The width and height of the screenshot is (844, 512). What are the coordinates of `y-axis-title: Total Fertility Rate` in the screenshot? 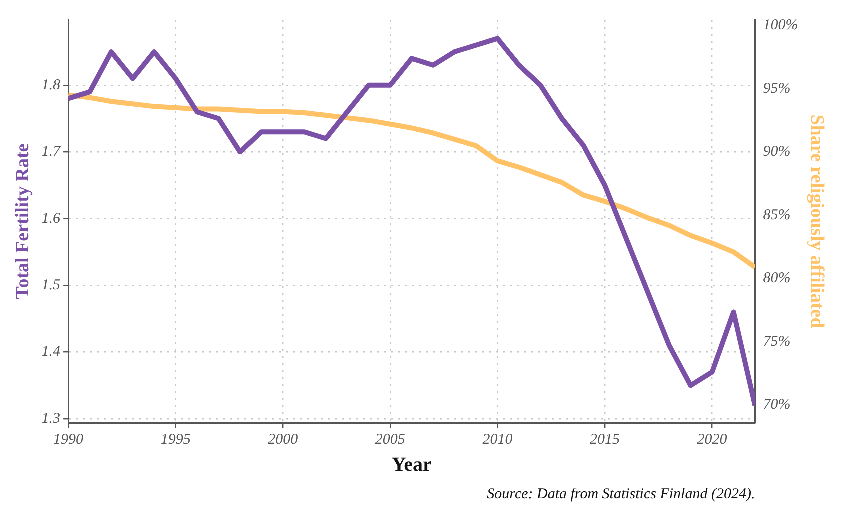 It's located at (23, 222).